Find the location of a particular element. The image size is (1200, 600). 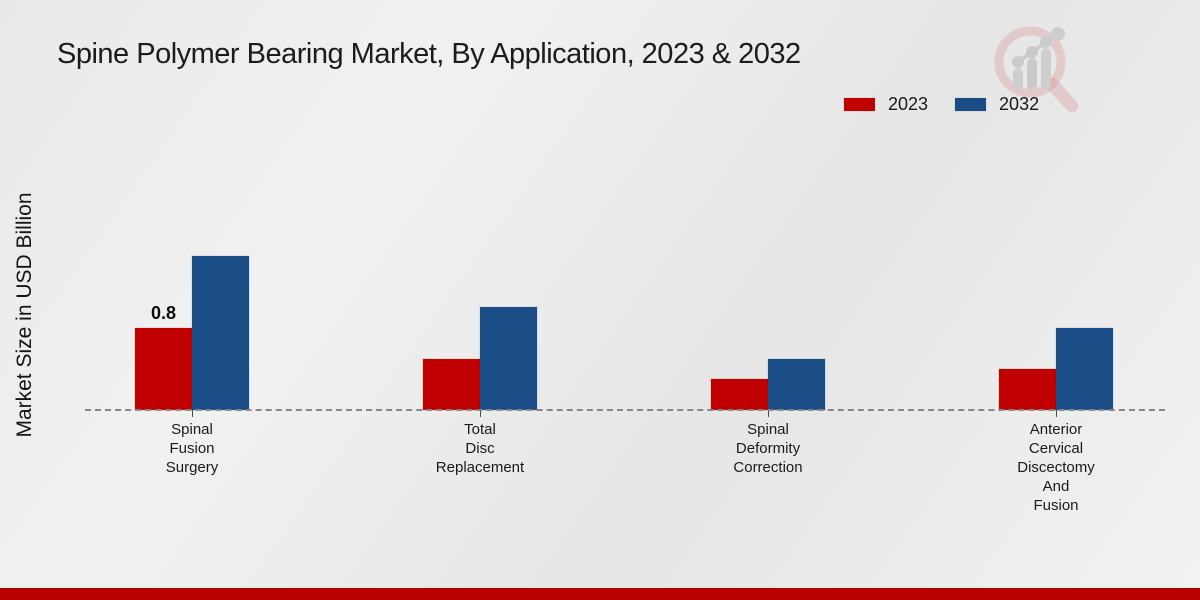

legend-swatch-2023 is located at coordinates (859, 104).